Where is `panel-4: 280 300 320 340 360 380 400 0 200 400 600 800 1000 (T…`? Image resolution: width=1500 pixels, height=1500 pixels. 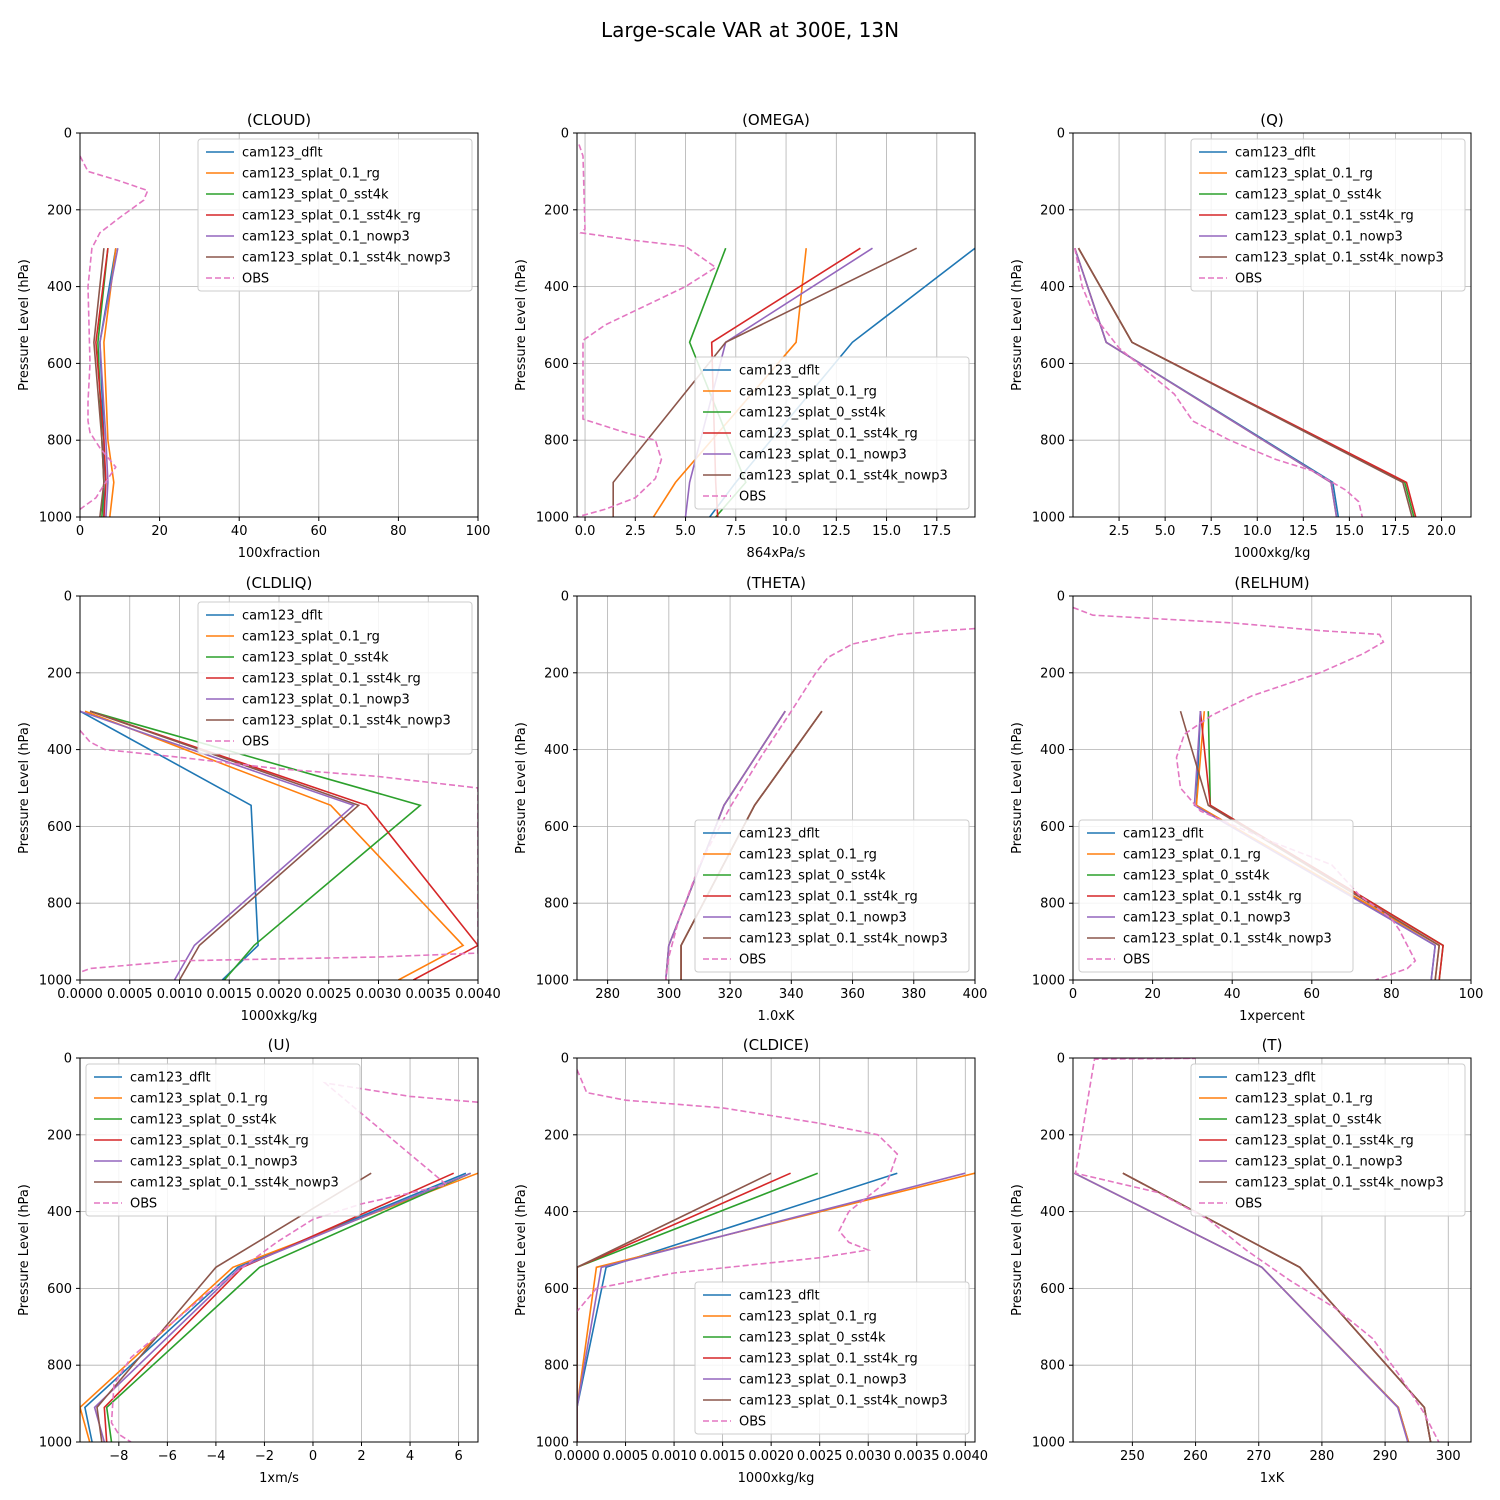
panel-4: 280 300 320 340 360 380 400 0 200 400 600 800 1000 (T… is located at coordinates (750, 799).